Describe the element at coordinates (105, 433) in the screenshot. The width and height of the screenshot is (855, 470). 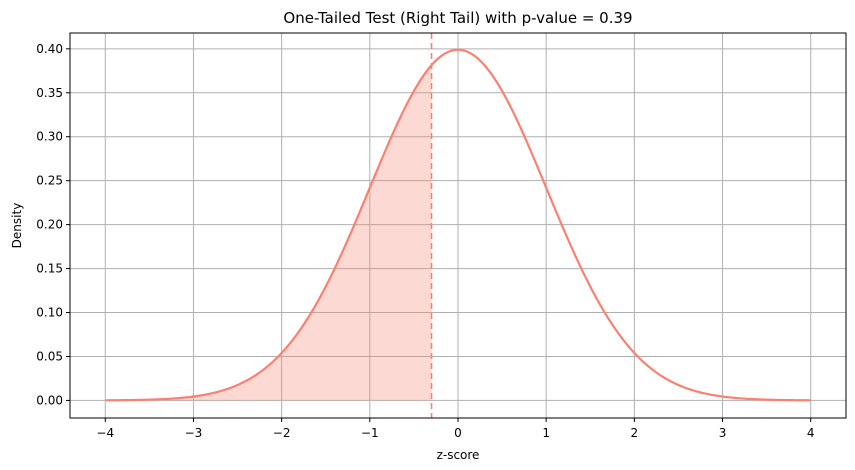
I see `x-tick-label: −4` at that location.